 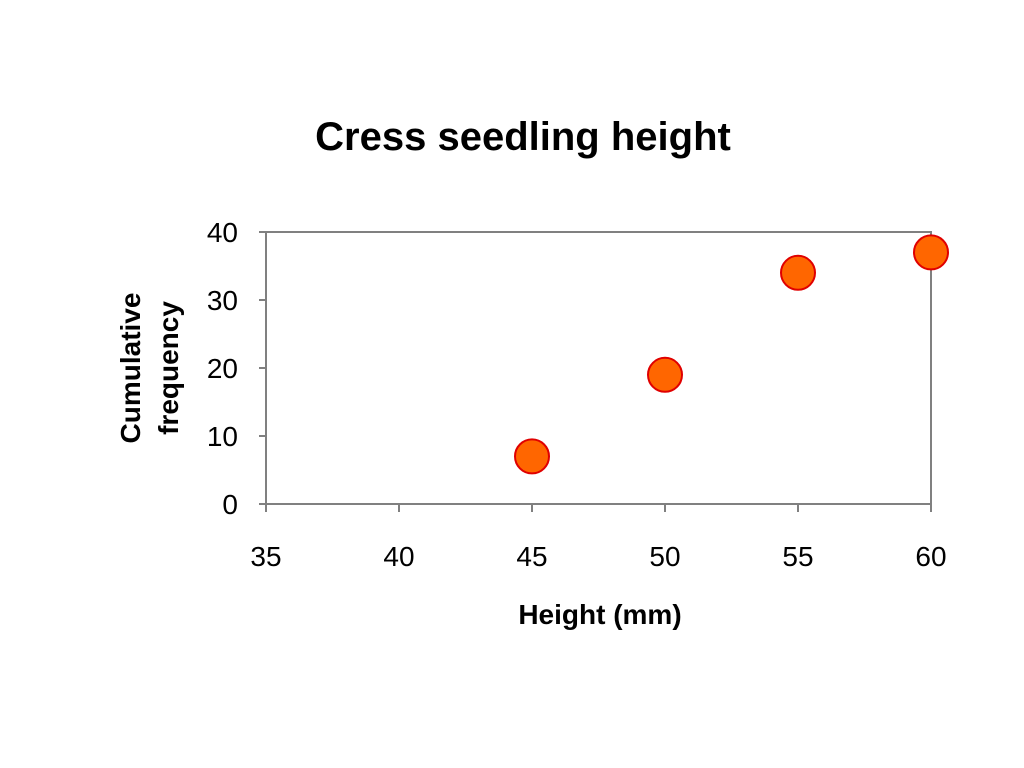 I want to click on data-points, so click(x=731, y=354).